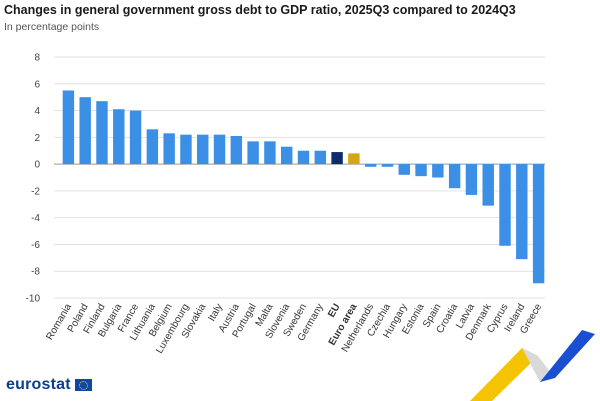  Describe the element at coordinates (152, 147) in the screenshot. I see `bar-lithuania` at that location.